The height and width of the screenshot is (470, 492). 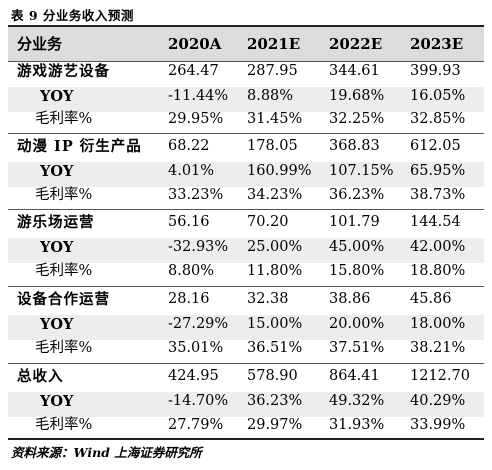 What do you see at coordinates (435, 222) in the screenshot?
I see `revenue-cell: 144.54` at bounding box center [435, 222].